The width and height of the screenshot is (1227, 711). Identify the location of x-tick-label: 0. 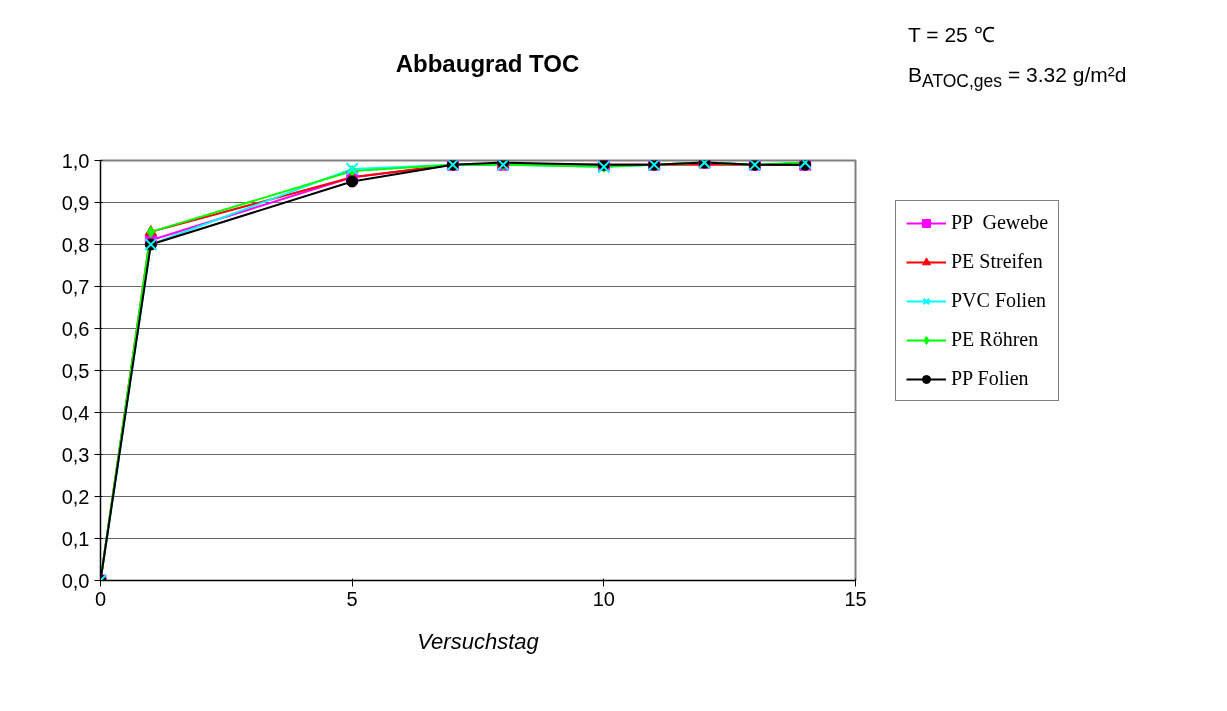
(100, 598).